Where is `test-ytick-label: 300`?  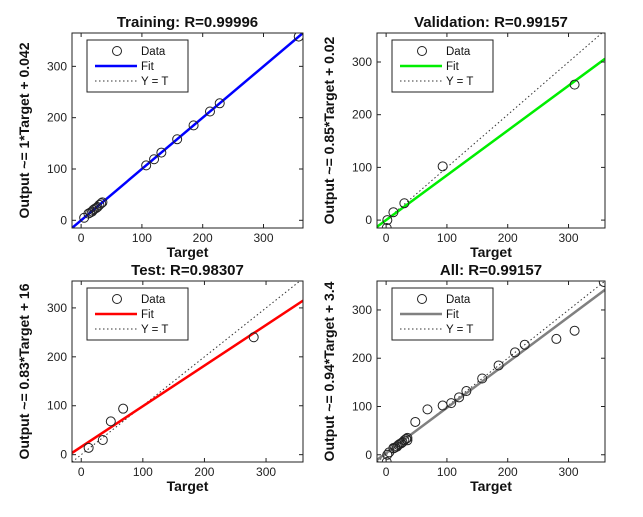 test-ytick-label: 300 is located at coordinates (57, 308).